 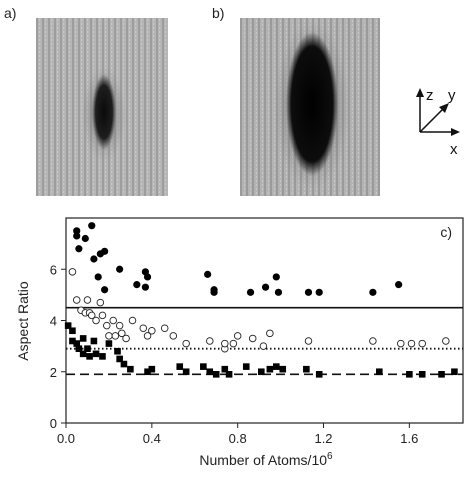 What do you see at coordinates (53, 321) in the screenshot?
I see `y-tick-label: 4` at bounding box center [53, 321].